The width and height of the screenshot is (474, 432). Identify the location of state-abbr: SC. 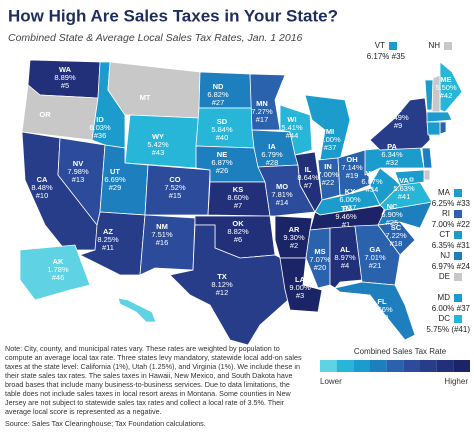
(396, 227).